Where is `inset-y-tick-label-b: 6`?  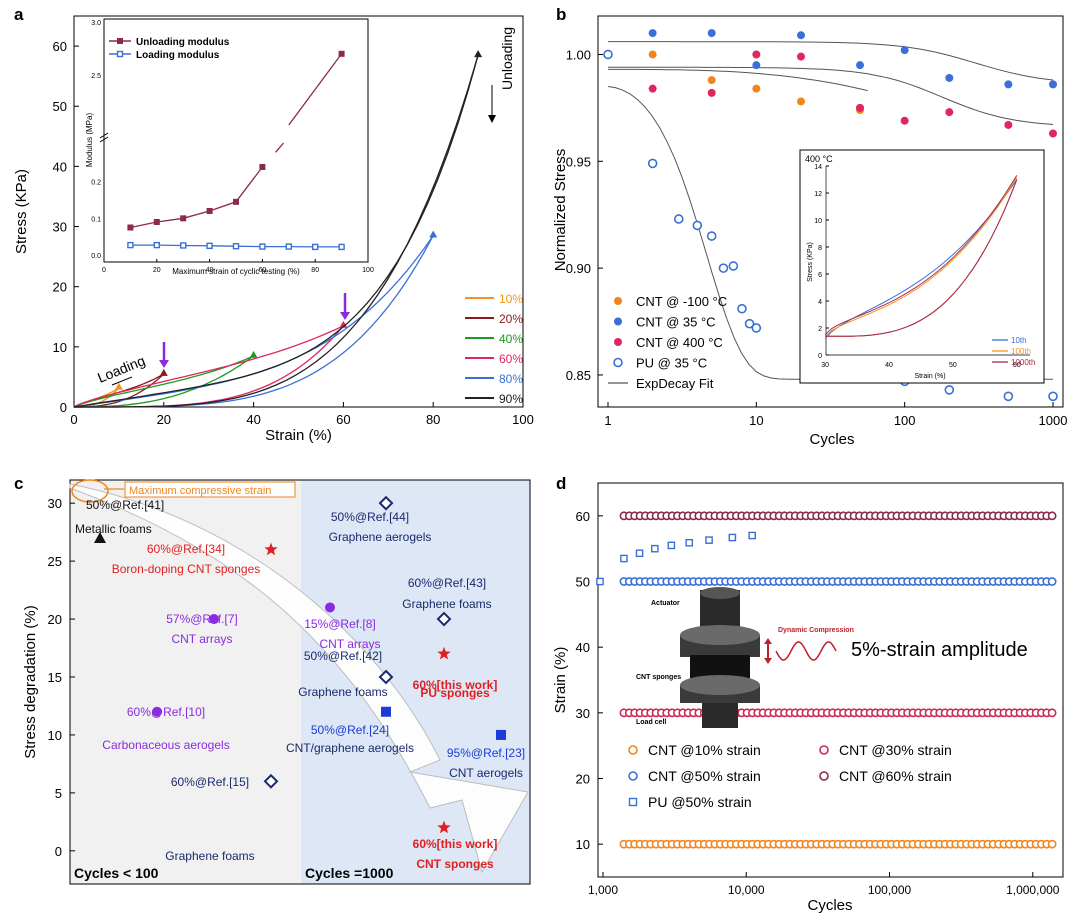
inset-y-tick-label-b: 6 is located at coordinates (820, 275).